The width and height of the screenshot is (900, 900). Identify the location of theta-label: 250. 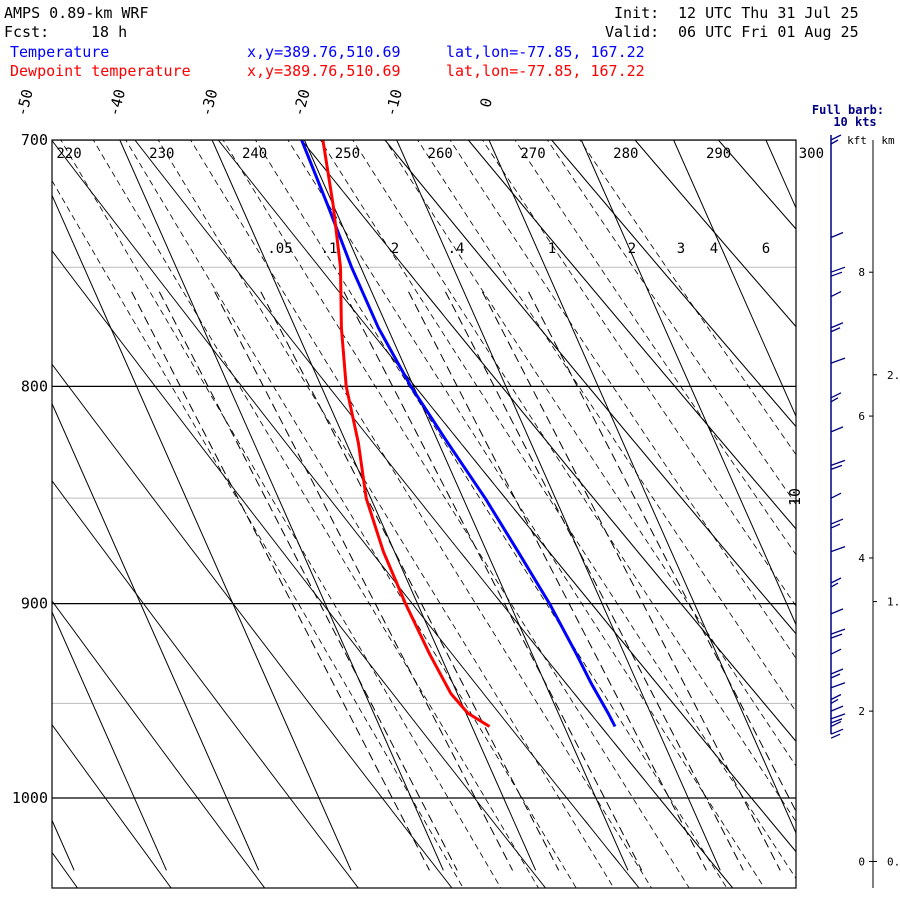
(347, 154).